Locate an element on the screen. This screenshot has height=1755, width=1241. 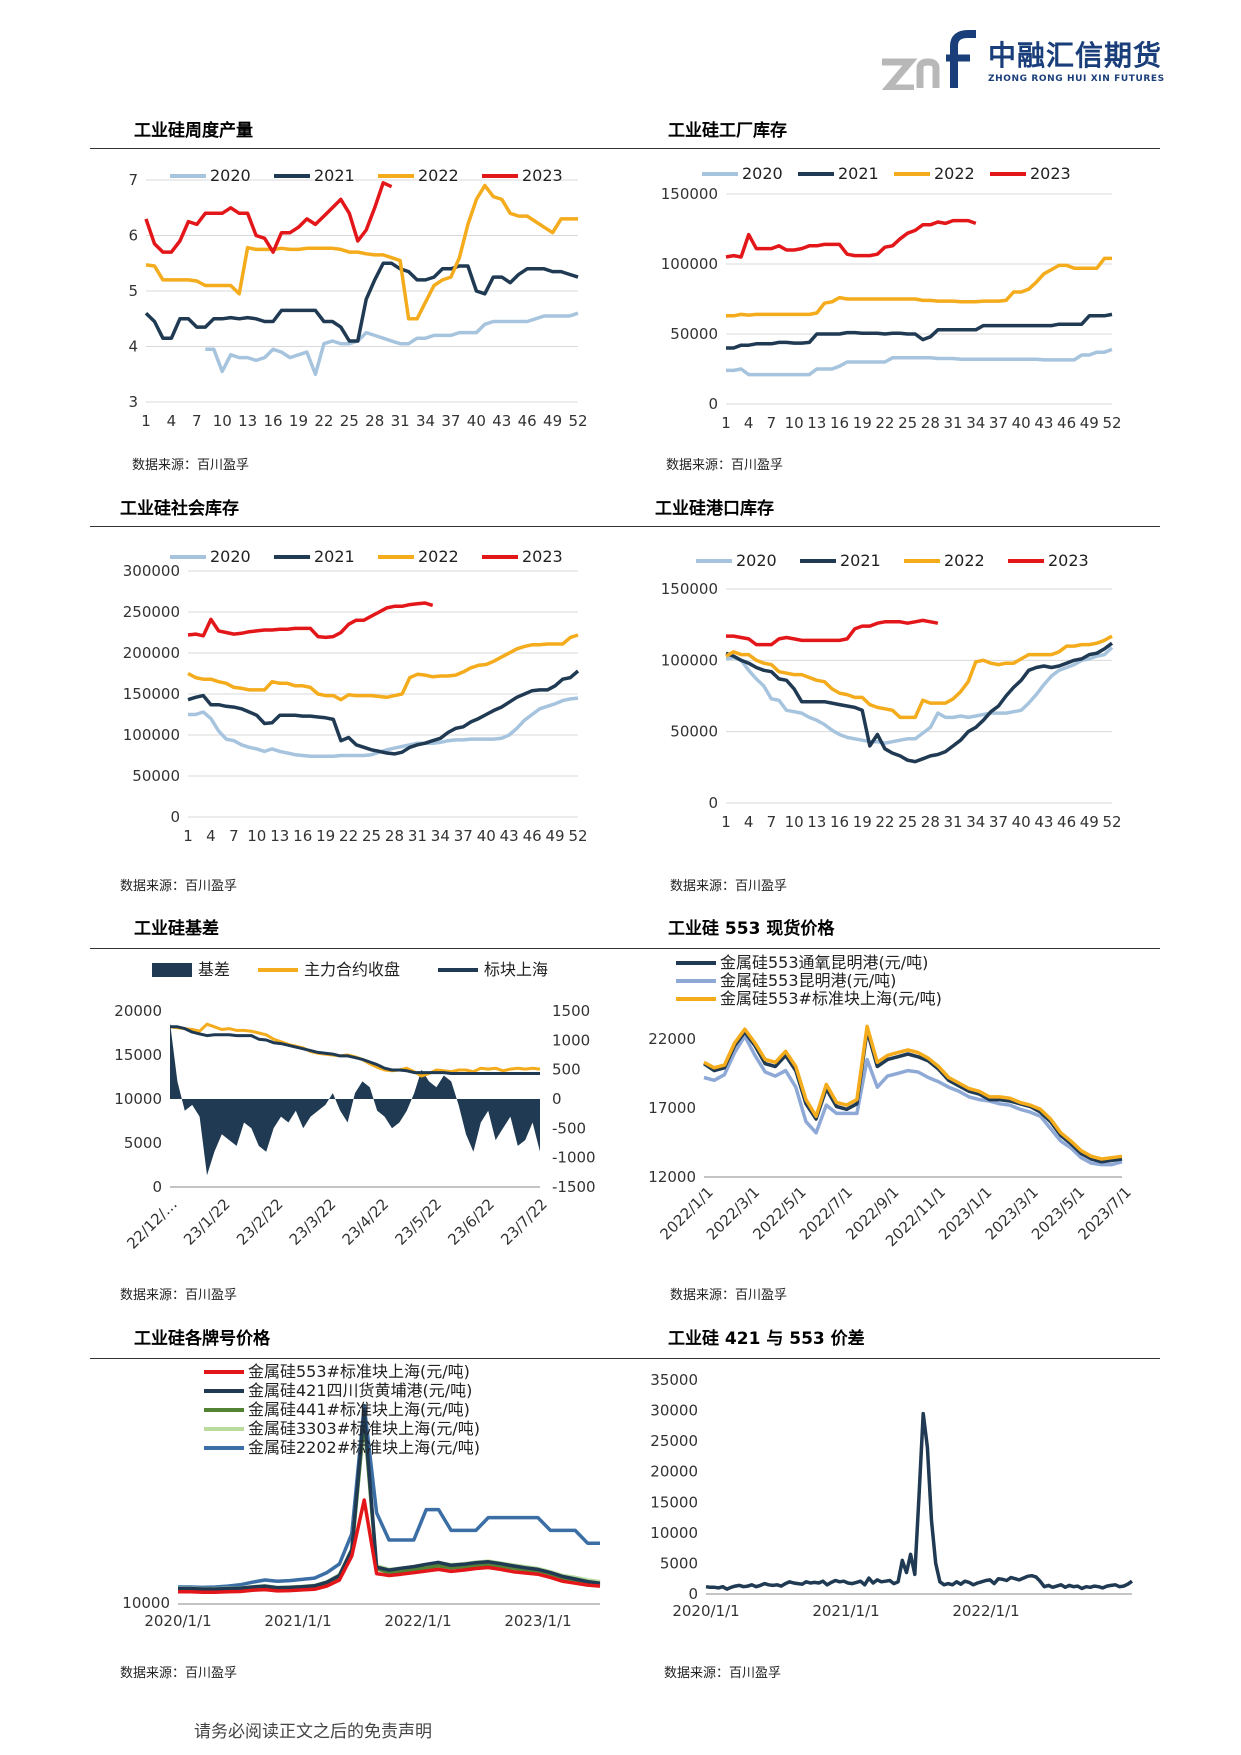
y-tick-label: 200000 is located at coordinates (151, 653).